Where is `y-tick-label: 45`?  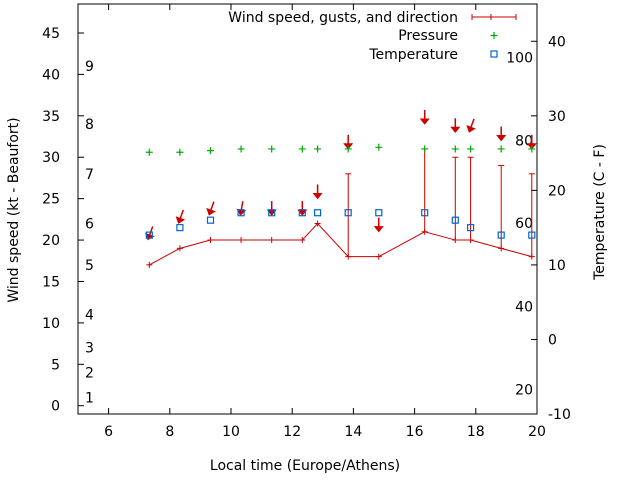
y-tick-label: 45 is located at coordinates (51, 34).